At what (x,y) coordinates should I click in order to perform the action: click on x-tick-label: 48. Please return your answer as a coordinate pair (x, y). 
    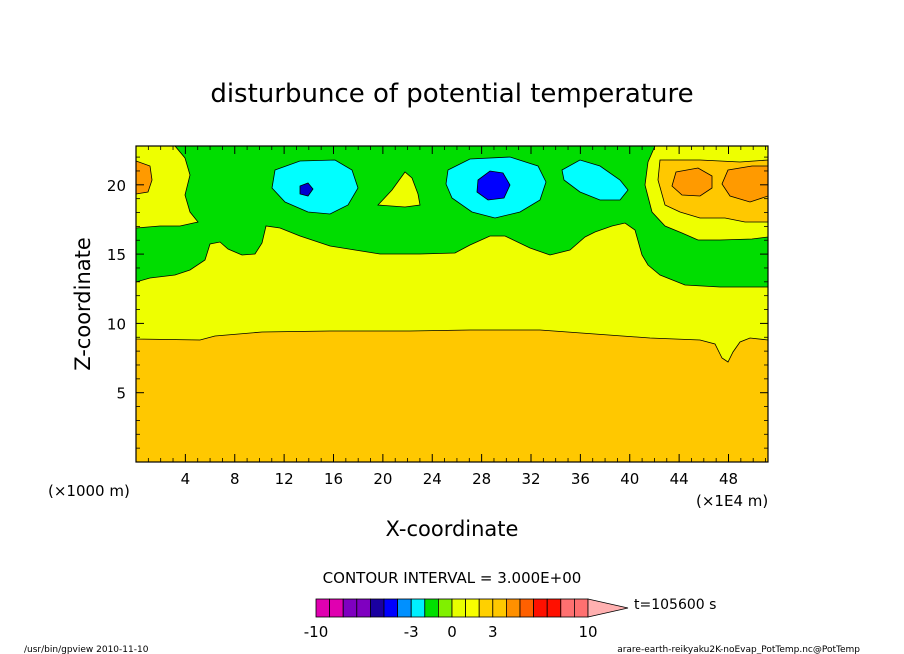
    Looking at the image, I should click on (728, 479).